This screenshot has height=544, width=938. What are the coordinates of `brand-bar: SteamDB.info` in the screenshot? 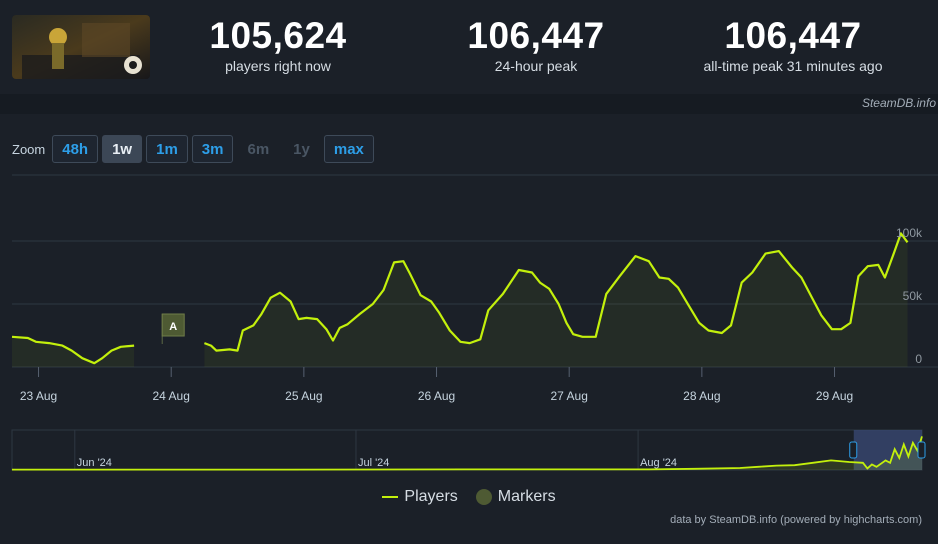 It's located at (469, 104).